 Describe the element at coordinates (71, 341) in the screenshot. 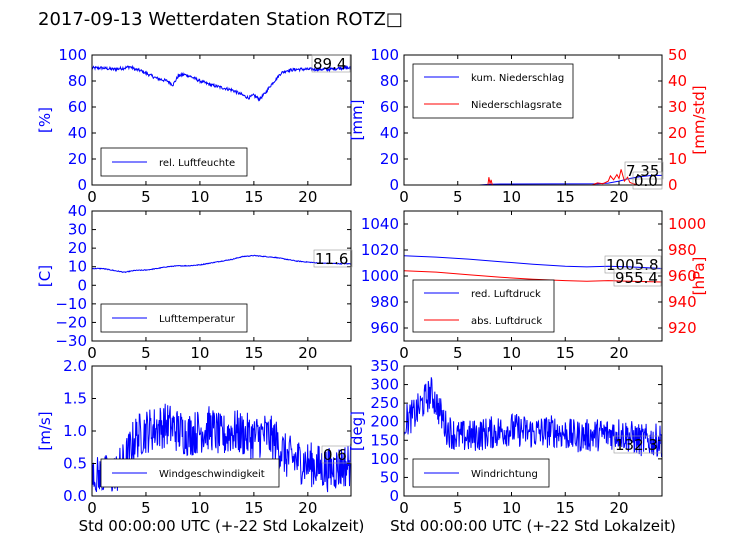

I see `y-tick-label: −30` at that location.